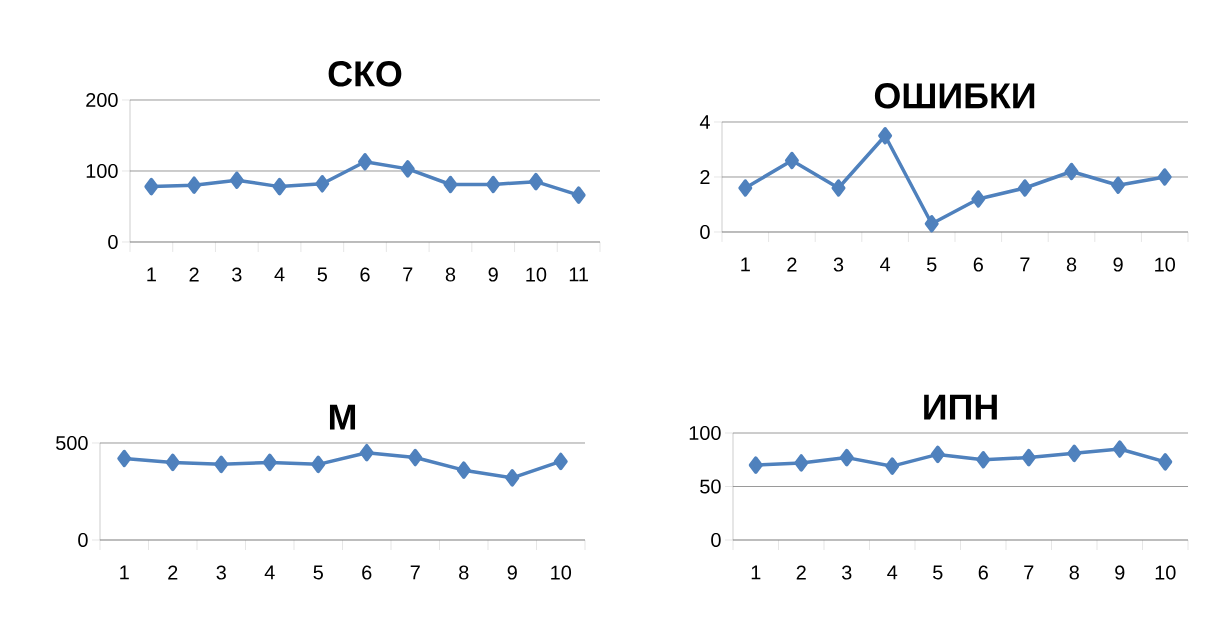 The image size is (1208, 621). Describe the element at coordinates (342, 417) in the screenshot. I see `chart-title: М` at that location.